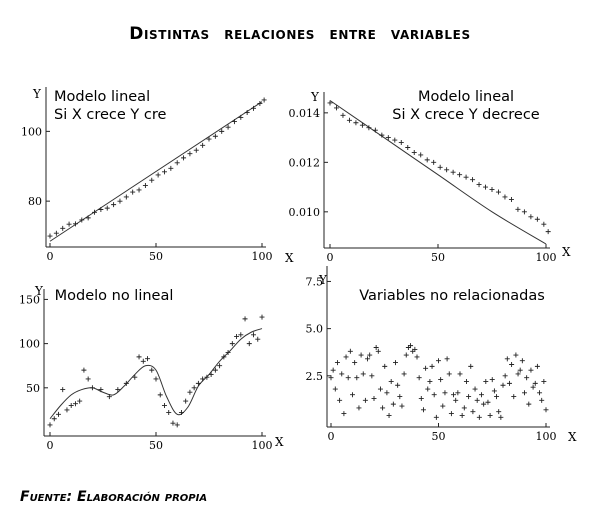 Image resolution: width=600 pixels, height=523 pixels. I want to click on panel-title: Modelo no lineal, so click(114, 296).